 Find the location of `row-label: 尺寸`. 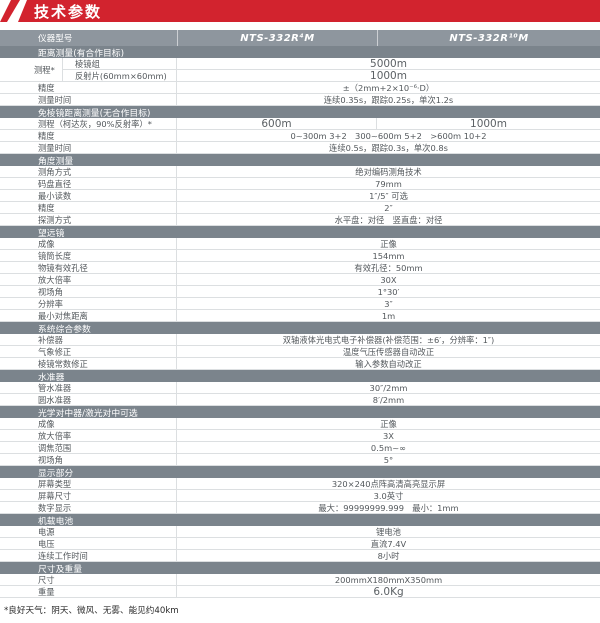

row-label: 尺寸 is located at coordinates (88, 579).